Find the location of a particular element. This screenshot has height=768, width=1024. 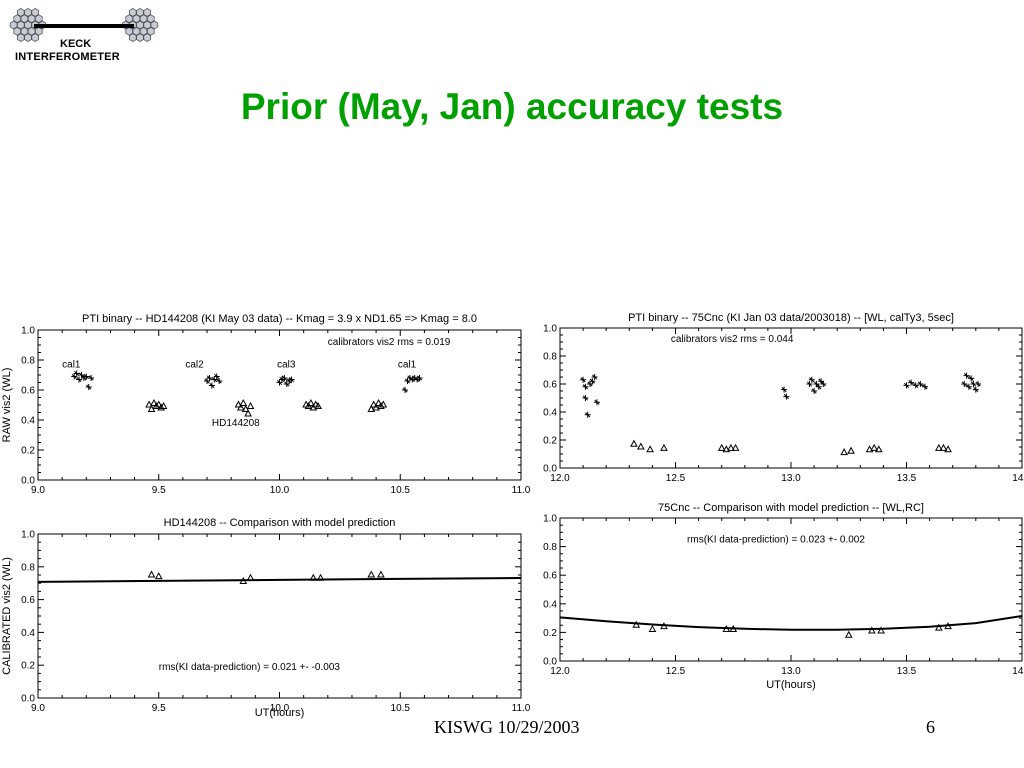

chart-annotation: calibrators vis2 rms = 0.044 is located at coordinates (732, 339).